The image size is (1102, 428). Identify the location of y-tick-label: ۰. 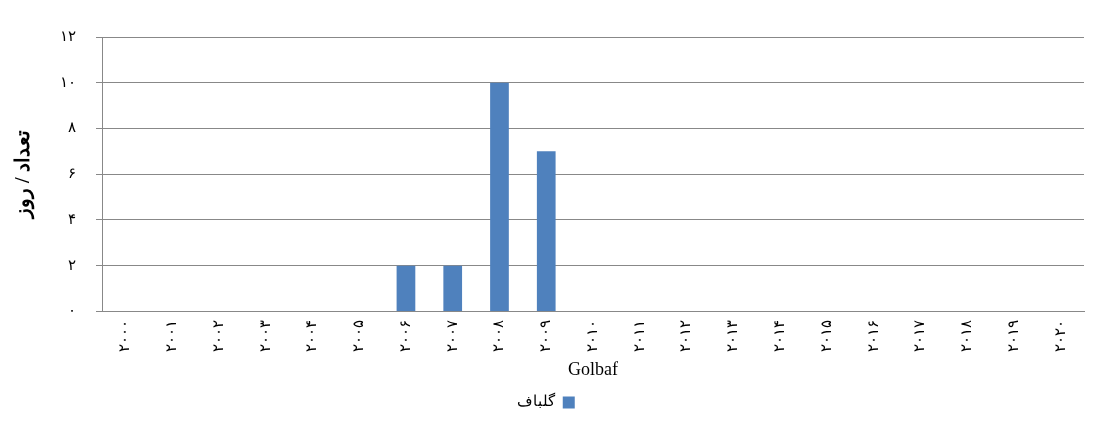
(72, 310).